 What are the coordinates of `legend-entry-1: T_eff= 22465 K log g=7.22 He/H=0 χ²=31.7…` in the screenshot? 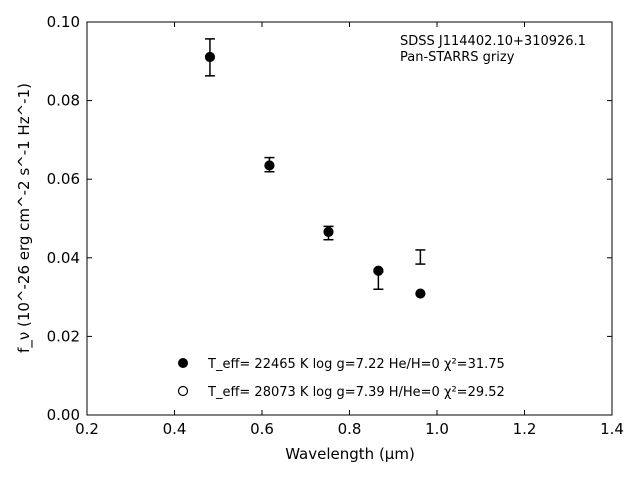 It's located at (356, 364).